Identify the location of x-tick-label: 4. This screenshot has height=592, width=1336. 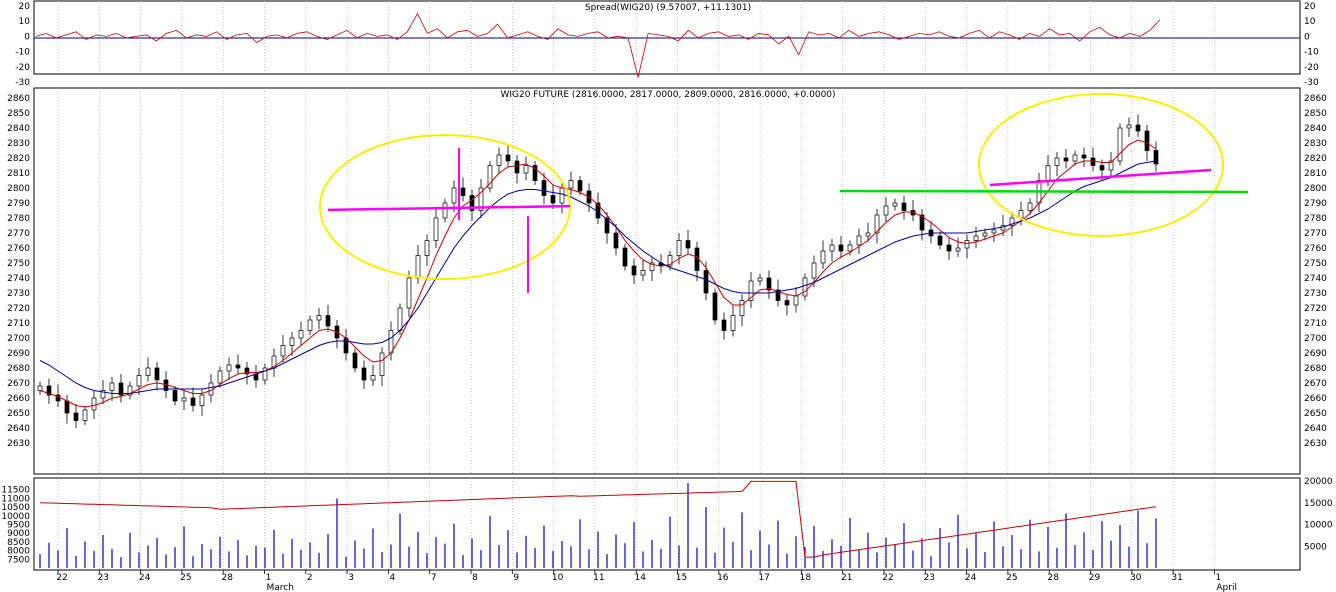
(393, 578).